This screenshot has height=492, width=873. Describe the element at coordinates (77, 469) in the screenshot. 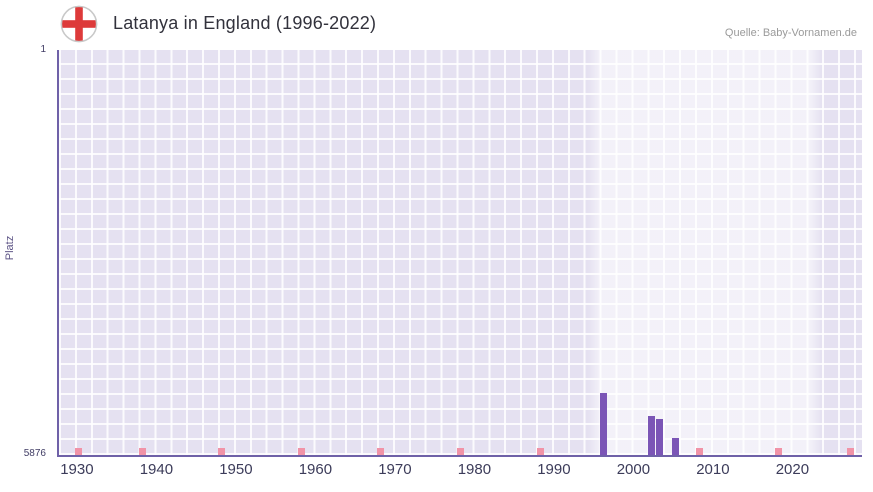

I see `x-tick-label: 1930` at that location.